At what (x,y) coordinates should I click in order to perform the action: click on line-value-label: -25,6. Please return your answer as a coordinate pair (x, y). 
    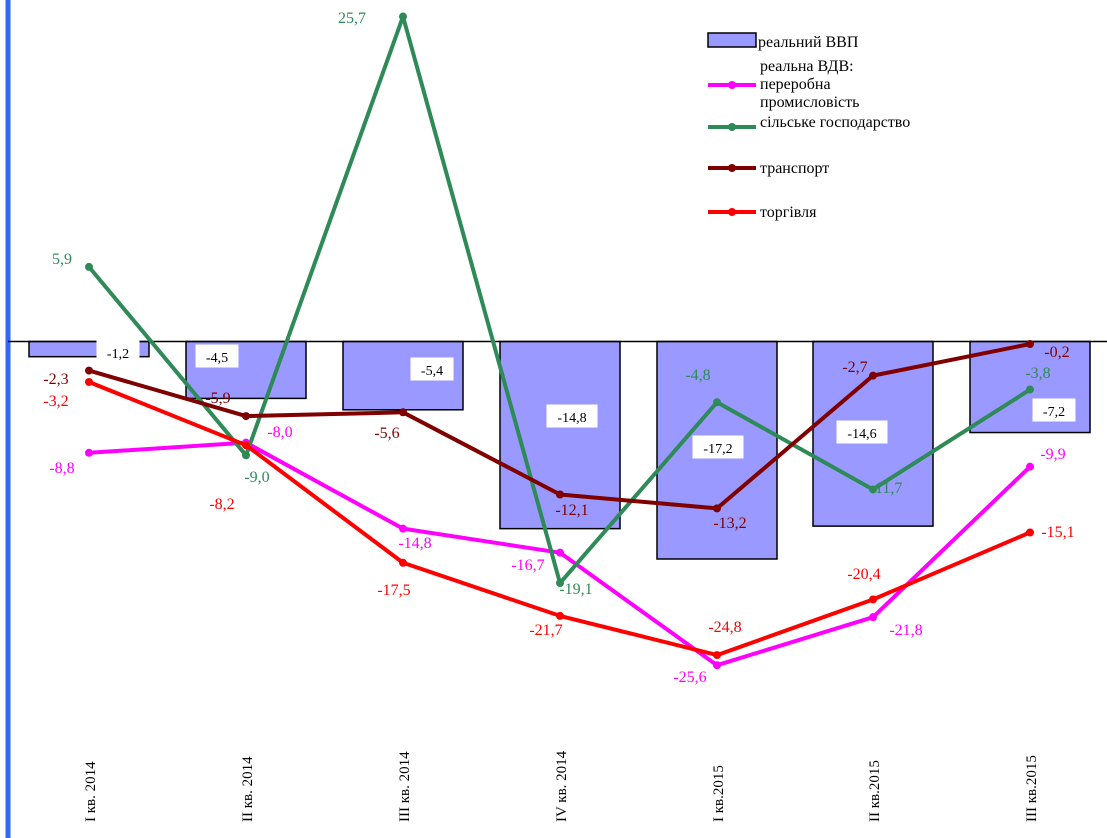
    Looking at the image, I should click on (689, 677).